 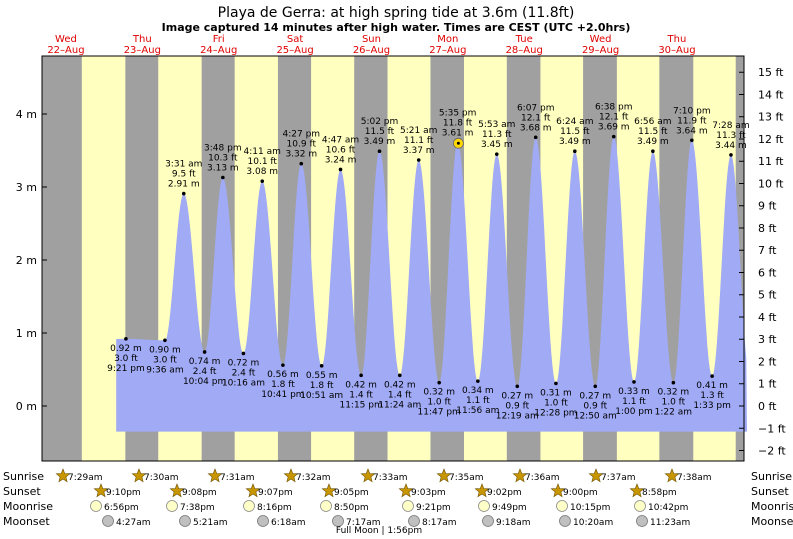 What do you see at coordinates (634, 392) in the screenshot?
I see `low-tide-metres: 0.33 m` at bounding box center [634, 392].